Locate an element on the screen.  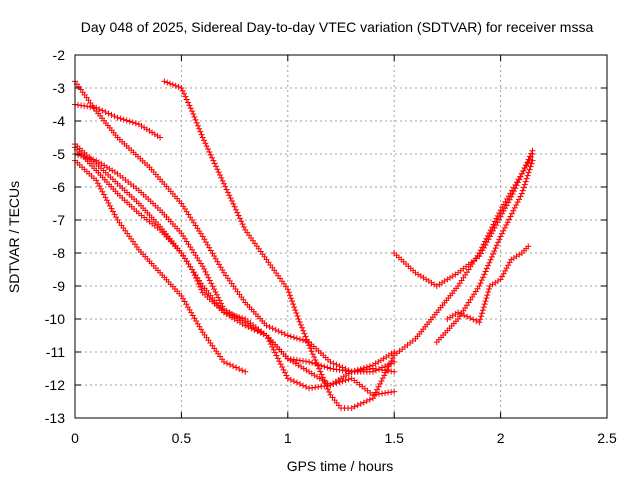
x-tick-label: 2.5 is located at coordinates (607, 438).